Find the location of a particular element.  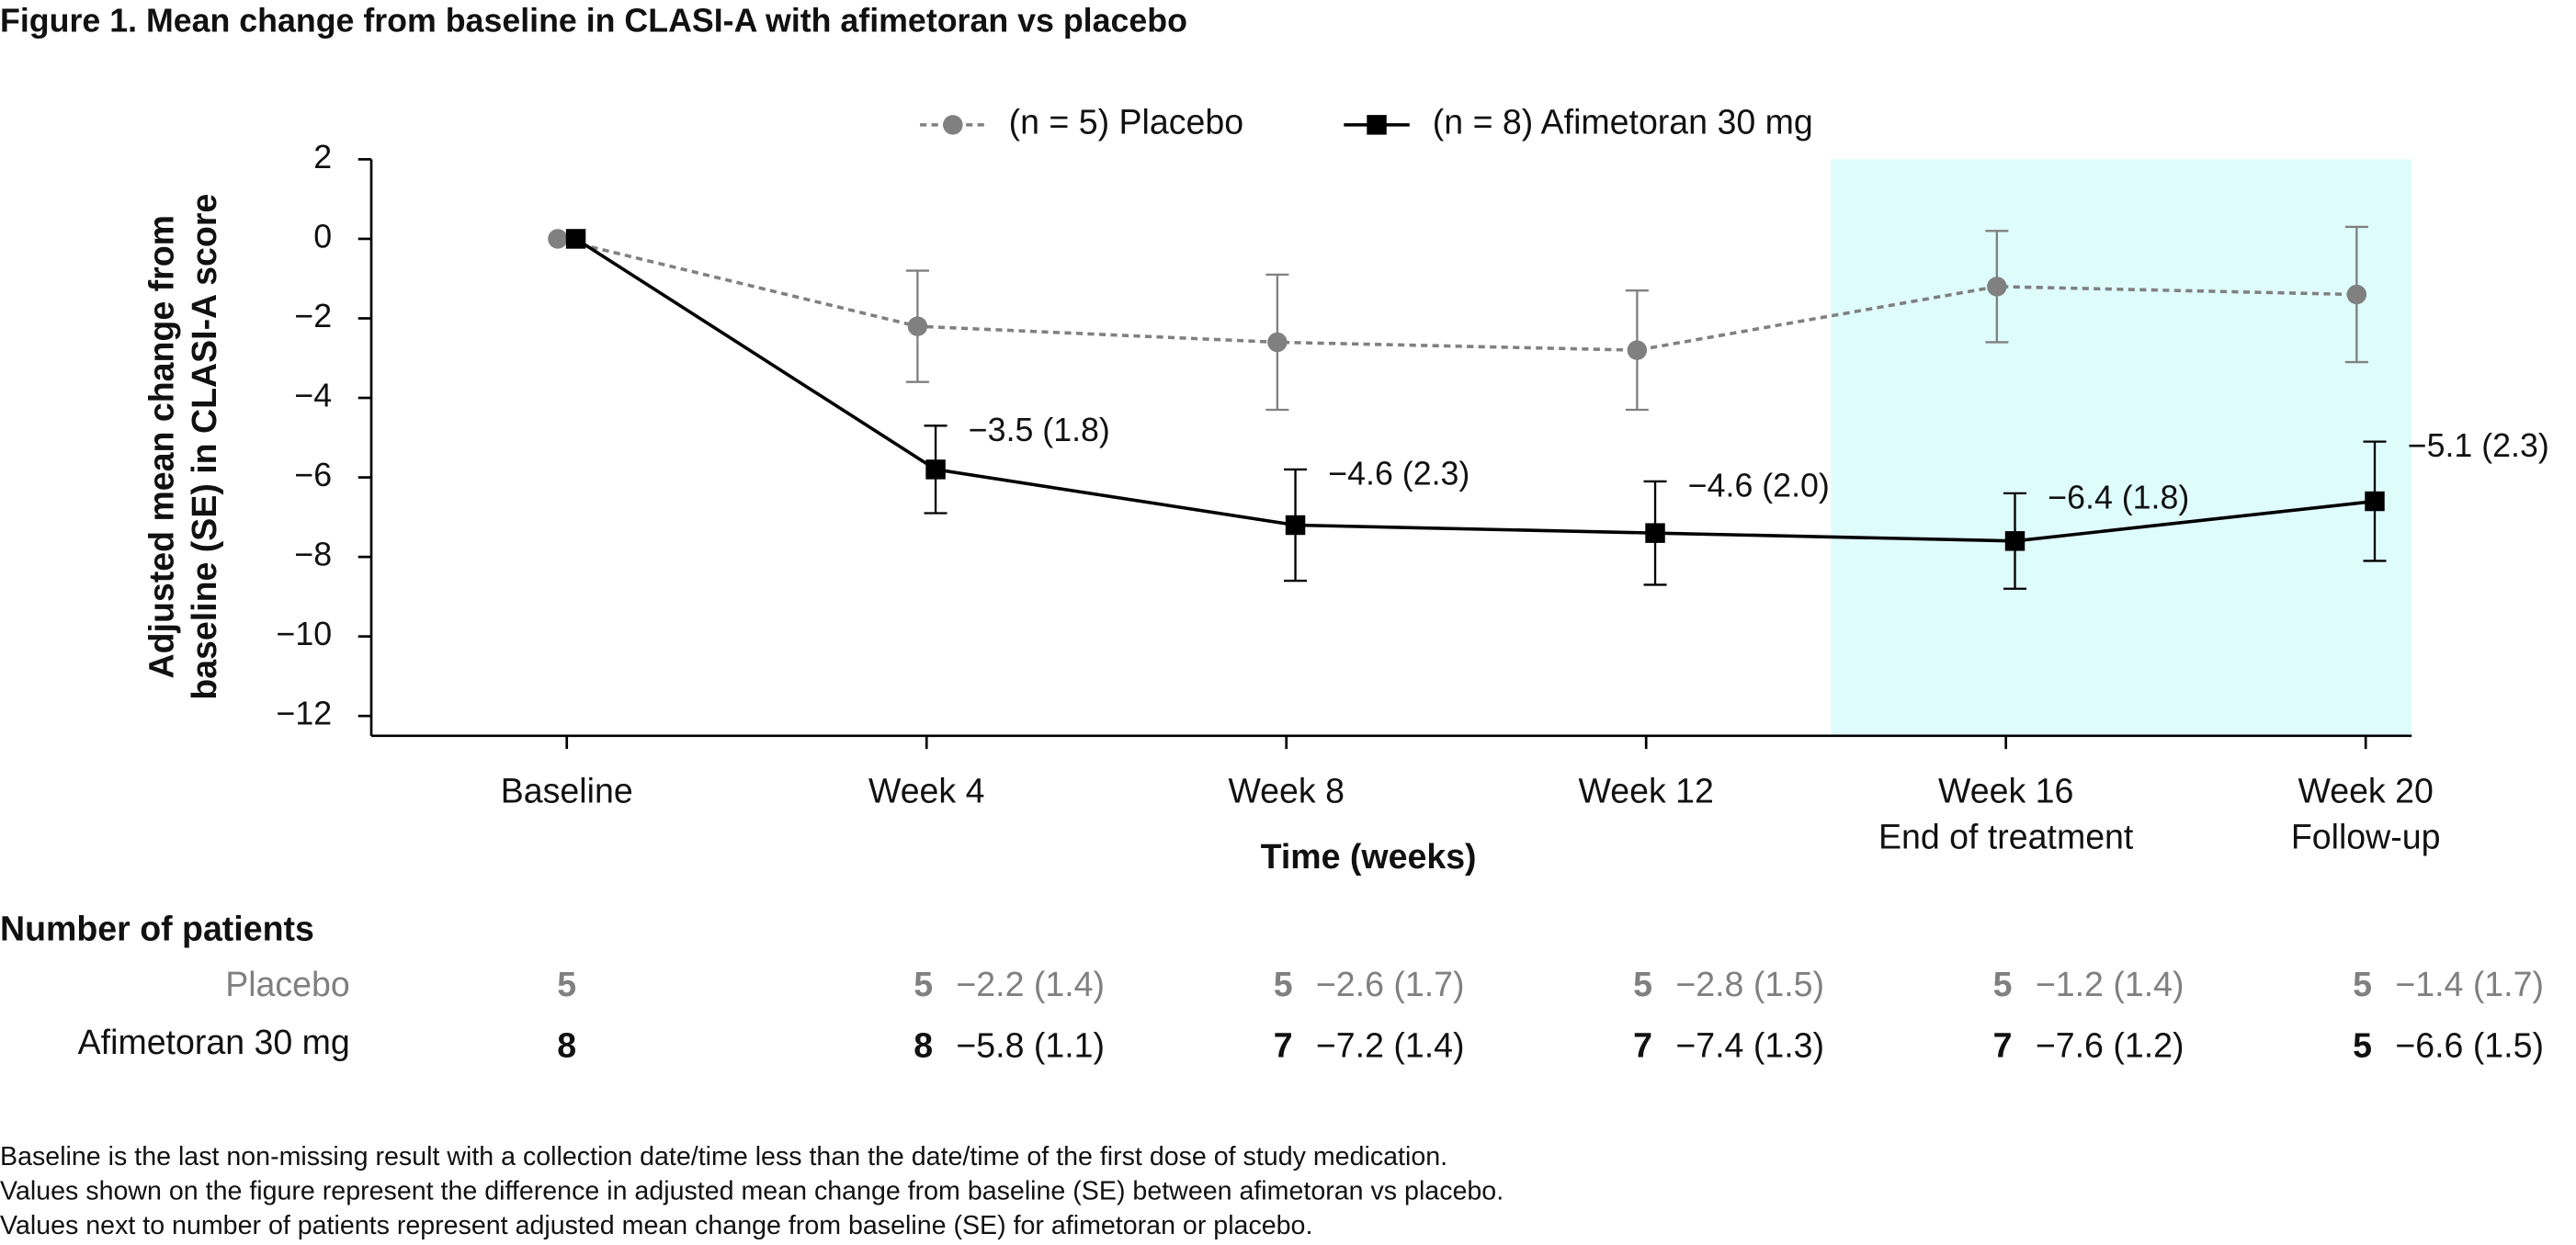

series-line is located at coordinates (1457, 294).